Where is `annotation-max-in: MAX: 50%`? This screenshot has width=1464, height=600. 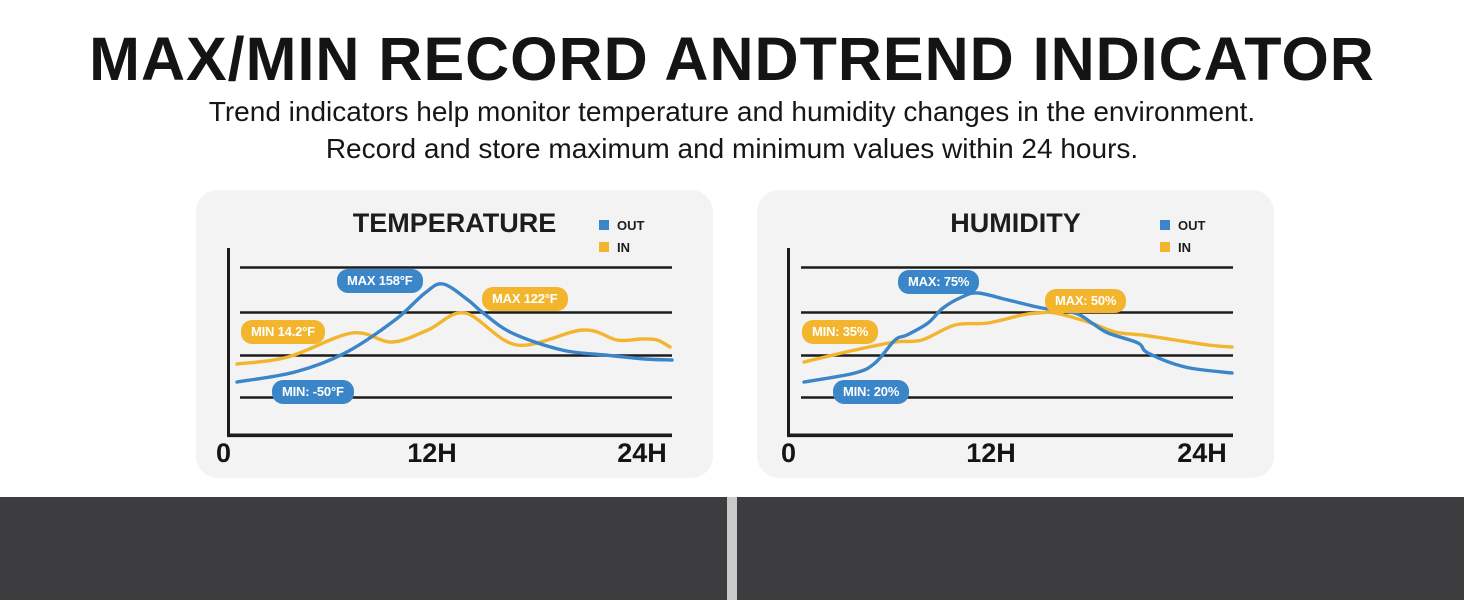 annotation-max-in: MAX: 50% is located at coordinates (1086, 301).